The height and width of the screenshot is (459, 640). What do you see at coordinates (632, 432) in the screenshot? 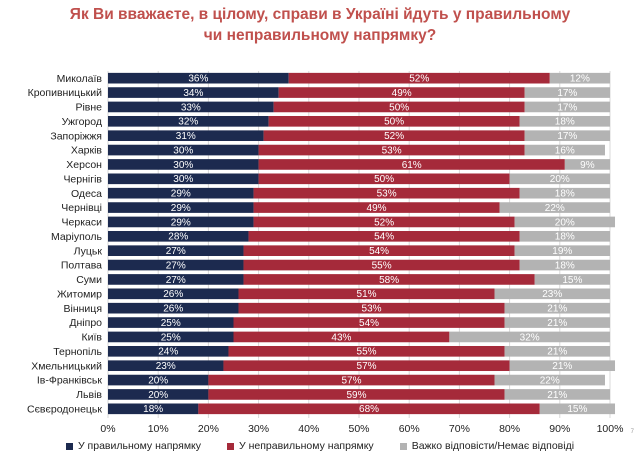
I see `page-number: 7` at bounding box center [632, 432].